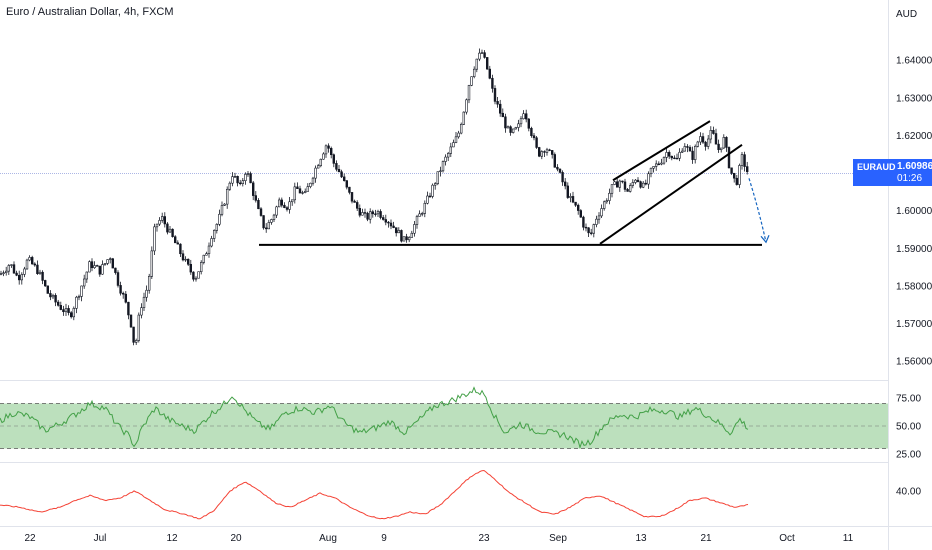 Image resolution: width=932 pixels, height=550 pixels. What do you see at coordinates (914, 286) in the screenshot?
I see `price-tick-label: 1.58000` at bounding box center [914, 286].